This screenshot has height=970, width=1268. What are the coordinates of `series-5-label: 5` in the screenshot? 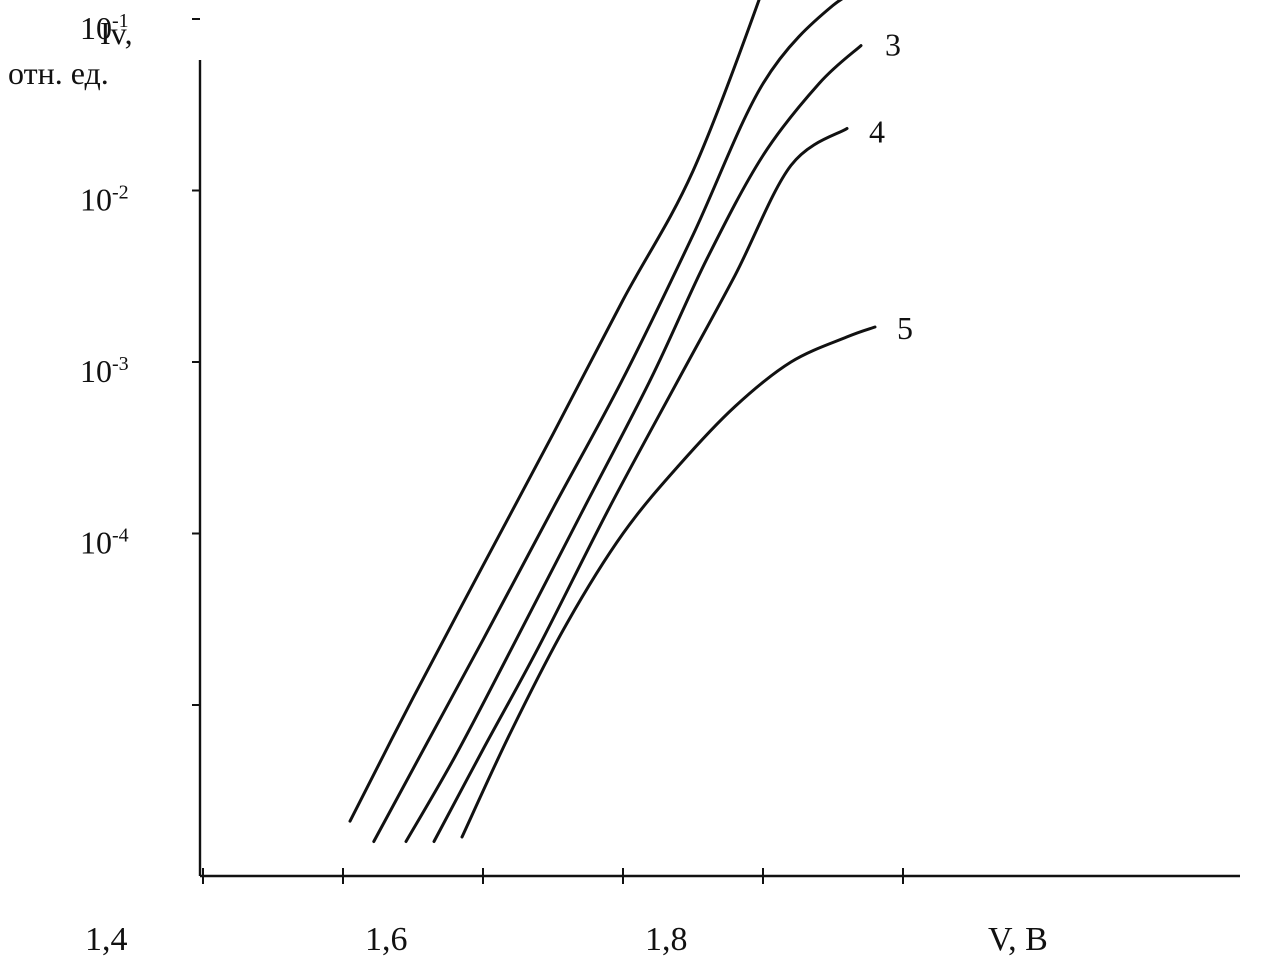 It's located at (905, 328).